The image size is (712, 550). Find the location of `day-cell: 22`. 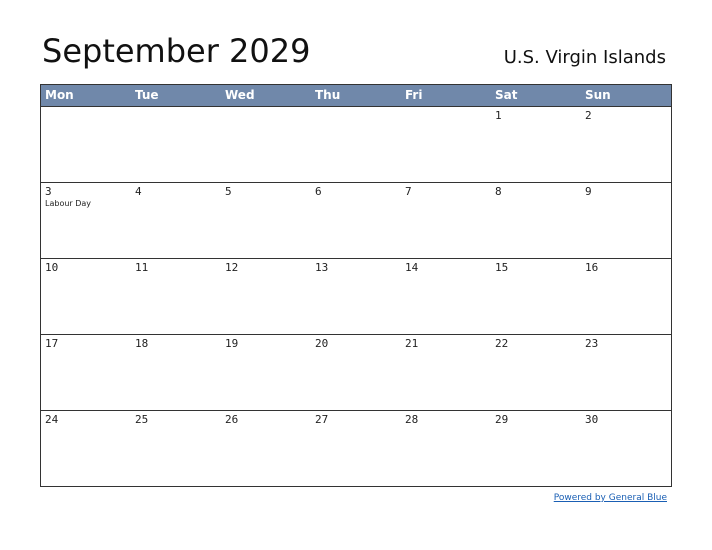

day-cell: 22 is located at coordinates (536, 372).